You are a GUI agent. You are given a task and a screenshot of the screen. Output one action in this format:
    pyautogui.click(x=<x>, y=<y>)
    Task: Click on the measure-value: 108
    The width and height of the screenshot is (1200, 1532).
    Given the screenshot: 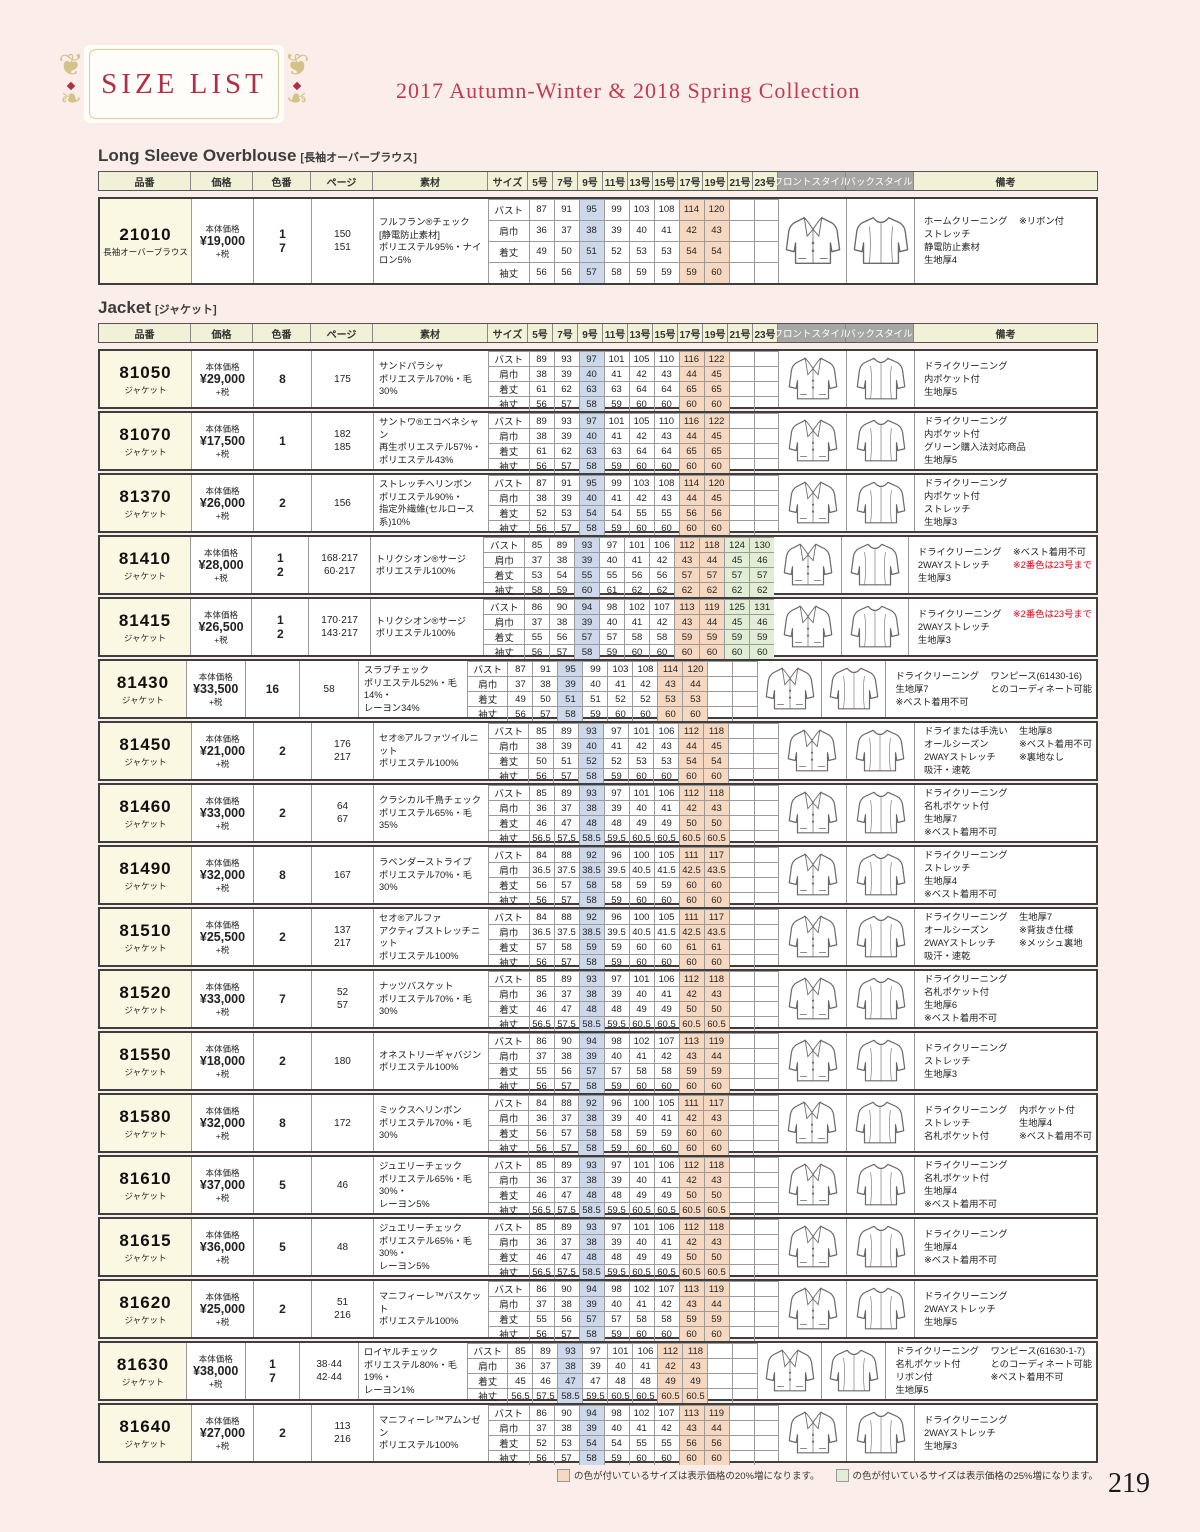 What is the action you would take?
    pyautogui.click(x=666, y=210)
    